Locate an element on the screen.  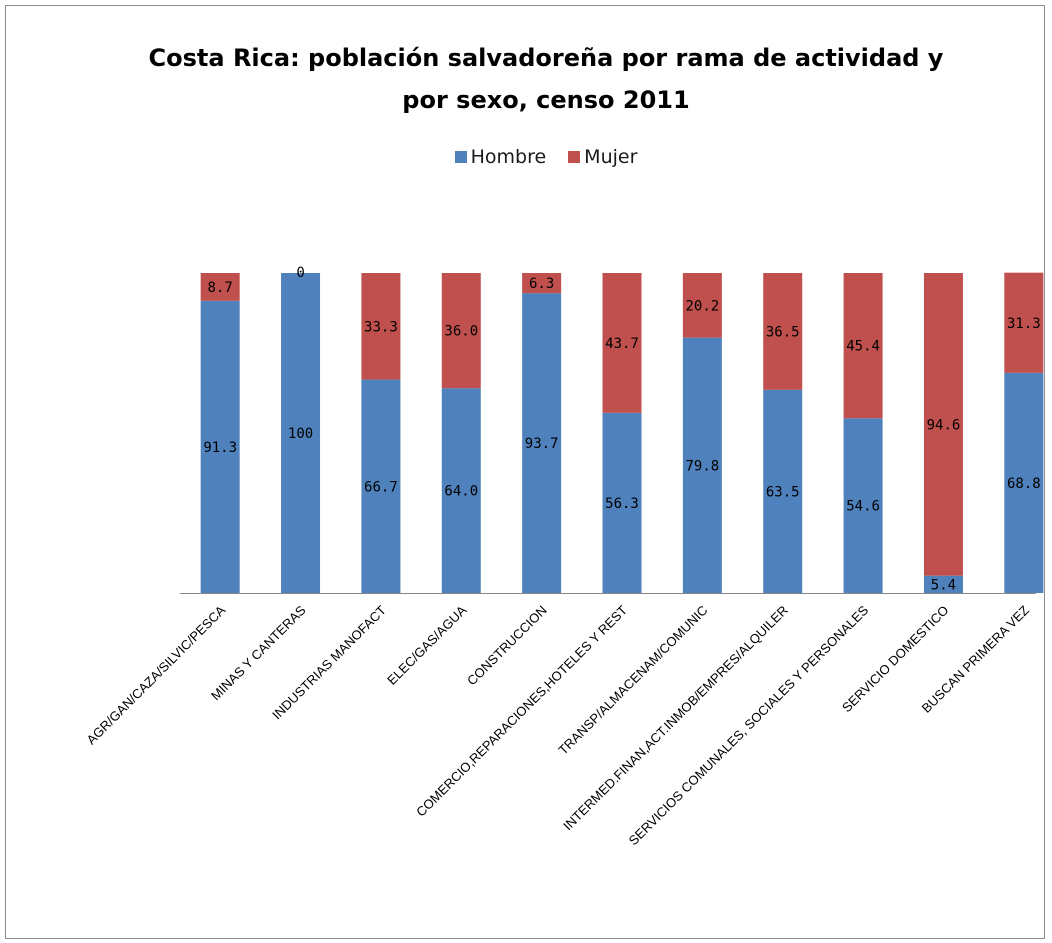
data-label-mujer-9: 94.6 is located at coordinates (944, 425).